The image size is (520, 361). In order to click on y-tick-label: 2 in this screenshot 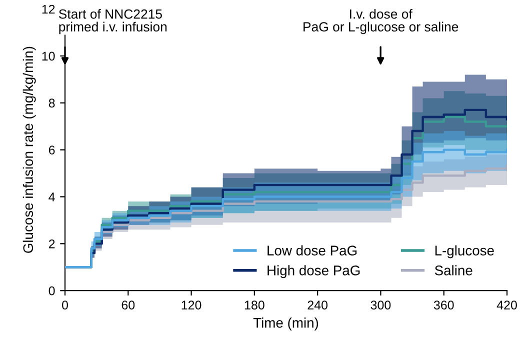, I will do `click(51, 243)`.